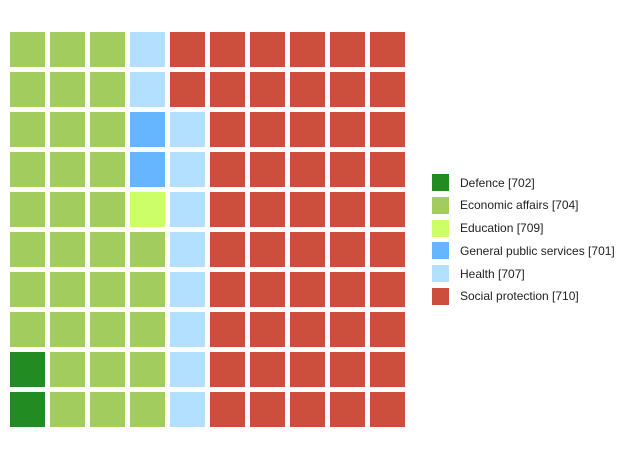 This screenshot has width=634, height=459. What do you see at coordinates (537, 250) in the screenshot?
I see `legend-label: General public services [701]` at bounding box center [537, 250].